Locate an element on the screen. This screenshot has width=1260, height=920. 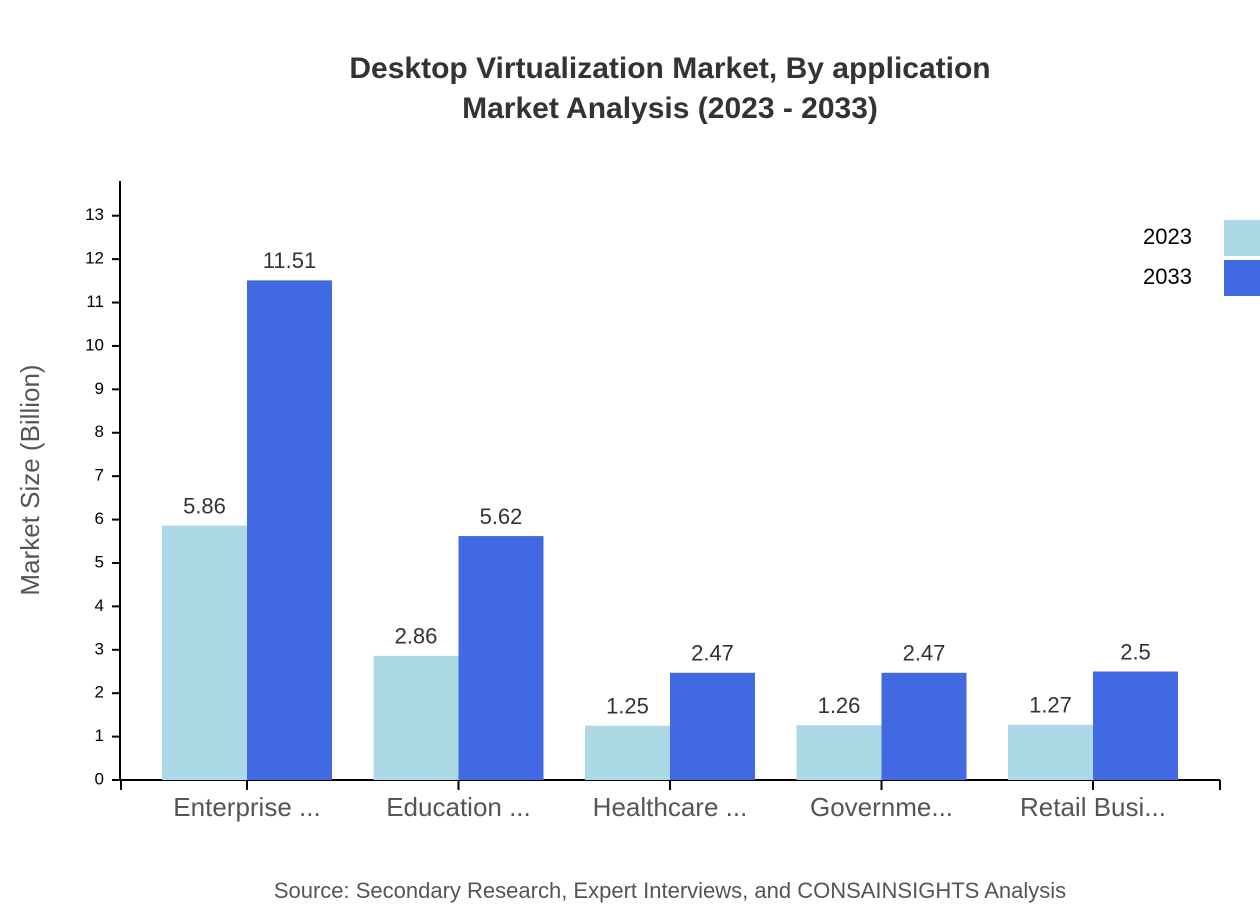
legend-label: 2033 is located at coordinates (1167, 276).